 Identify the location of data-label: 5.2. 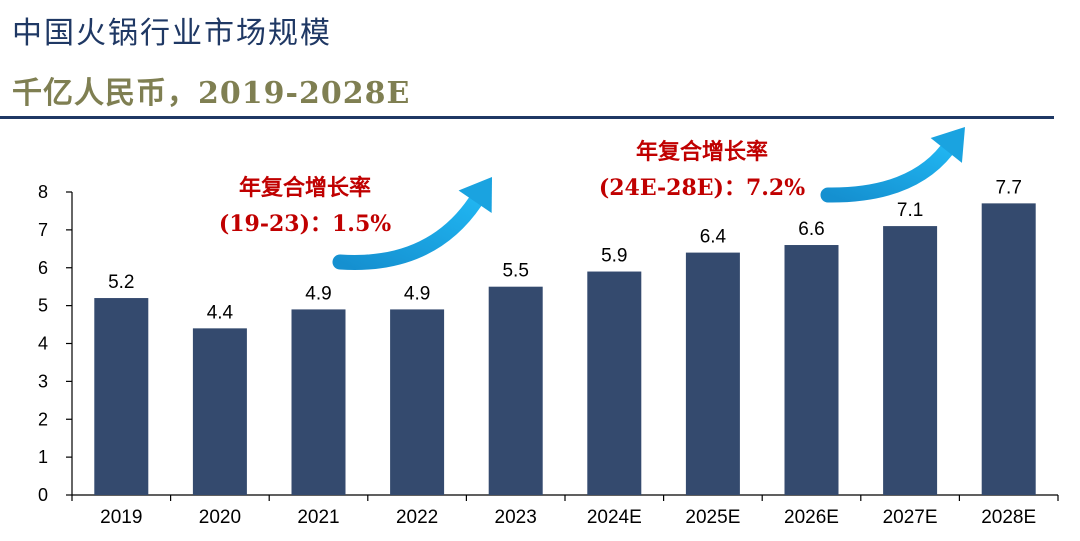
(121, 282).